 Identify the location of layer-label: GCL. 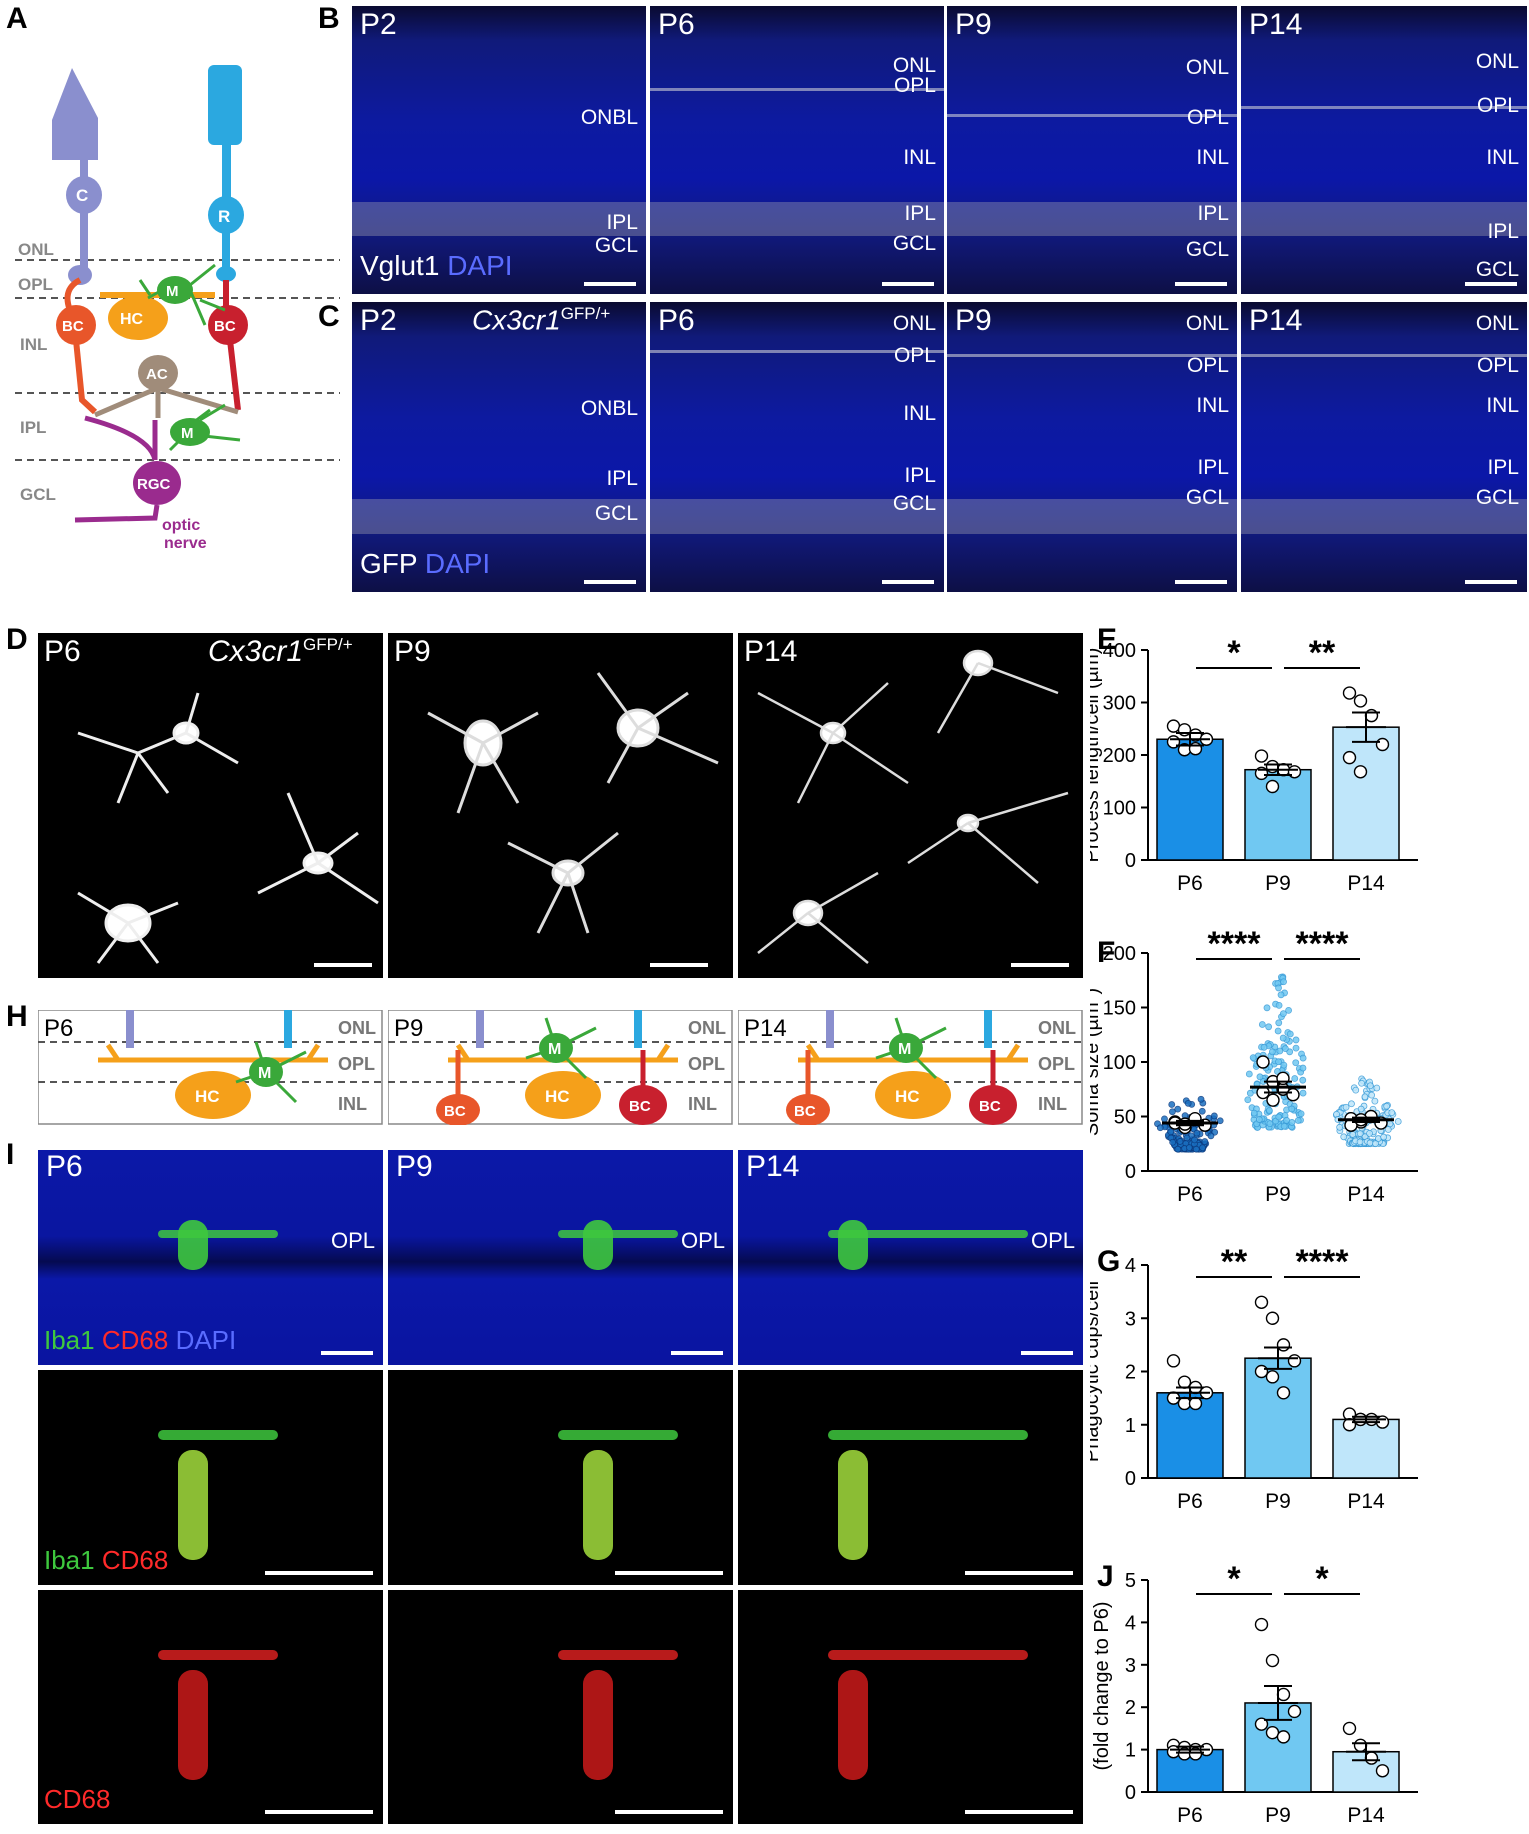
(616, 245).